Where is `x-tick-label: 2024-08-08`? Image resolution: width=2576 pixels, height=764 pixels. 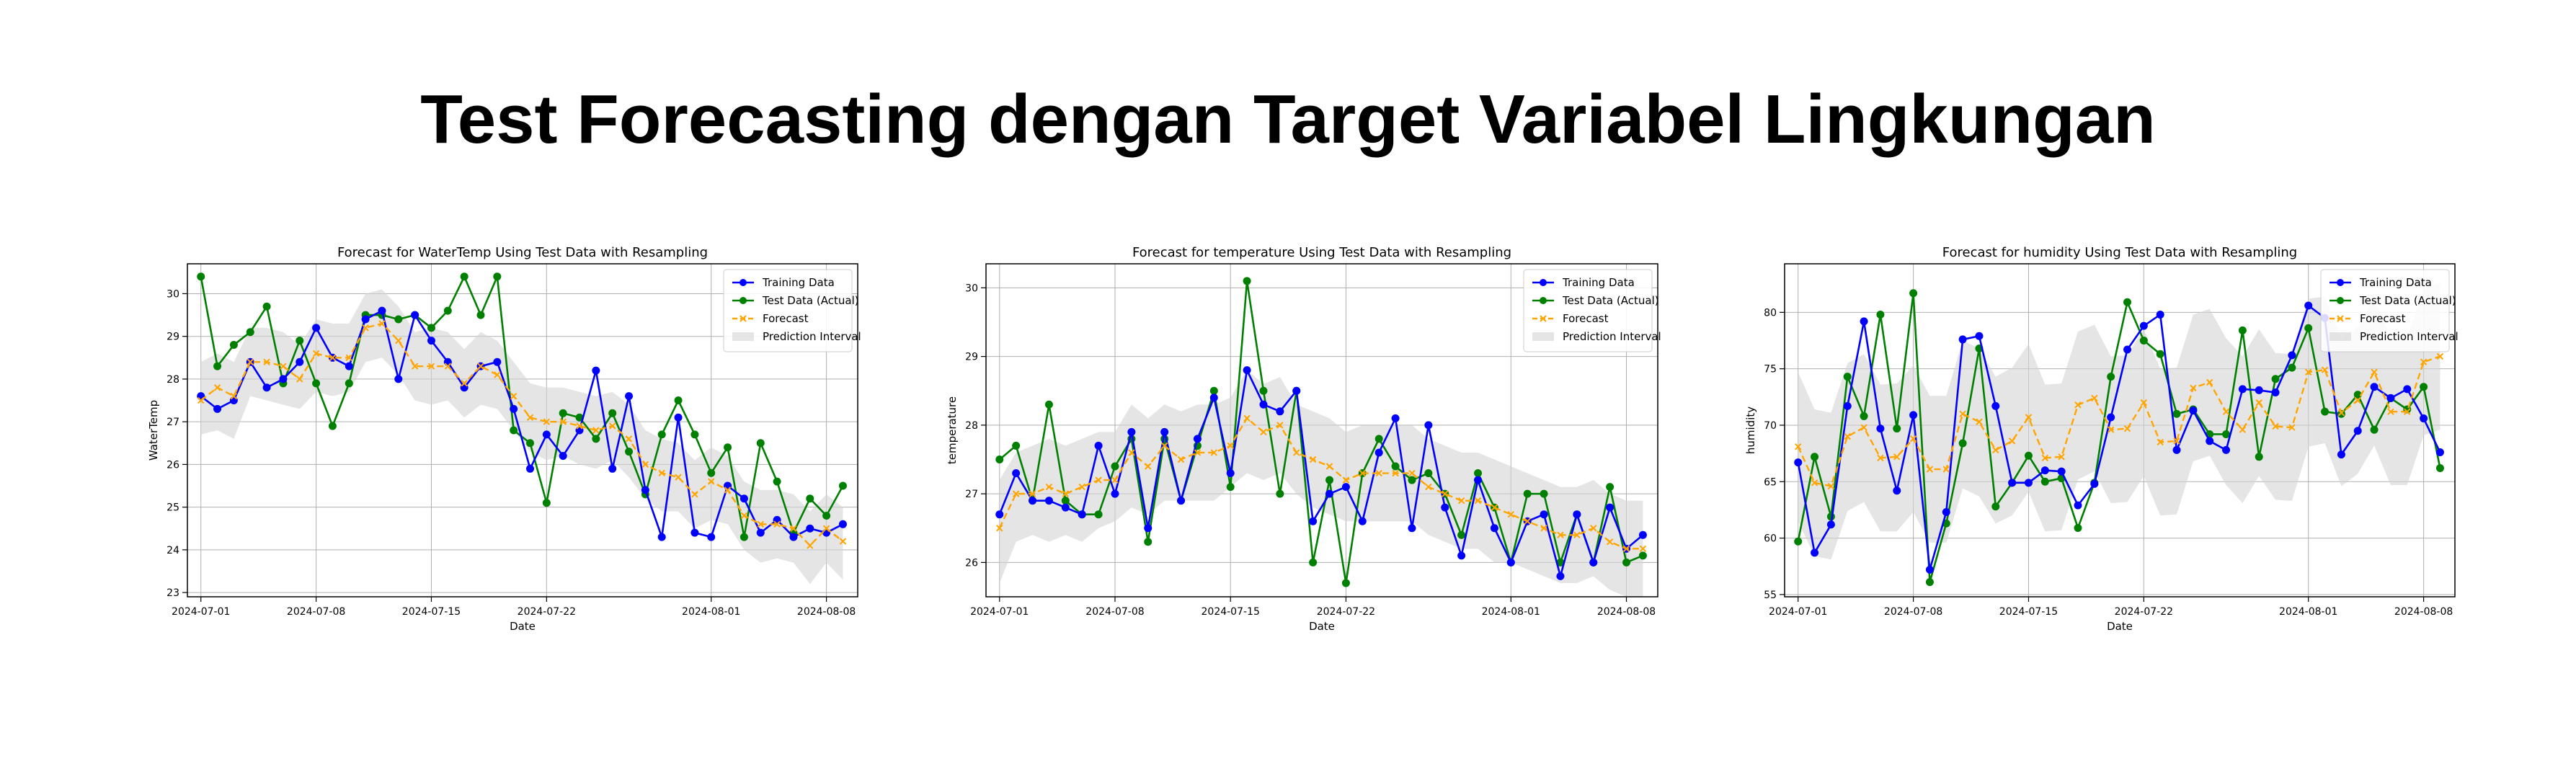 x-tick-label: 2024-08-08 is located at coordinates (2423, 612).